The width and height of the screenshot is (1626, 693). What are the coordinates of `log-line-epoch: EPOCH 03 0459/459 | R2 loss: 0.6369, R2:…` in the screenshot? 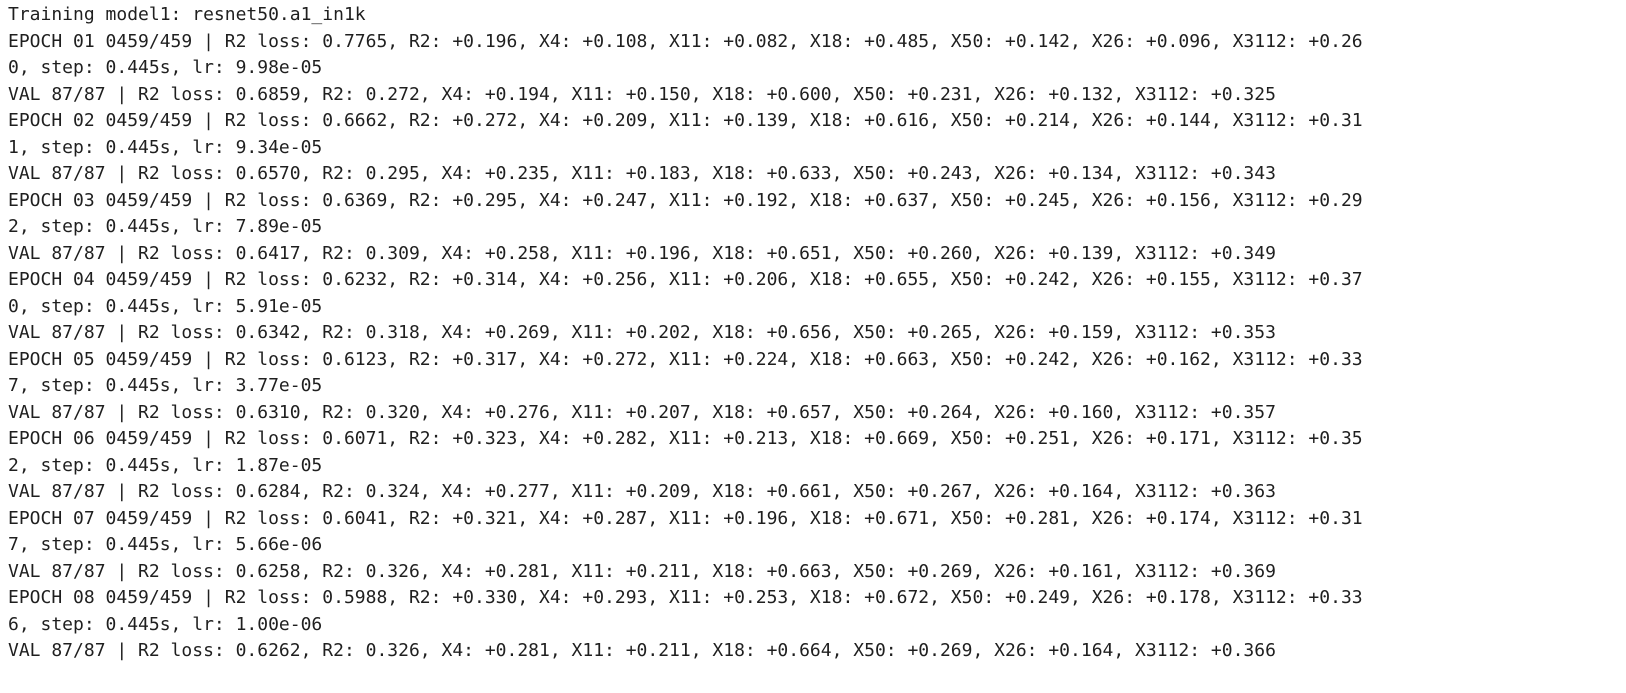 It's located at (685, 200).